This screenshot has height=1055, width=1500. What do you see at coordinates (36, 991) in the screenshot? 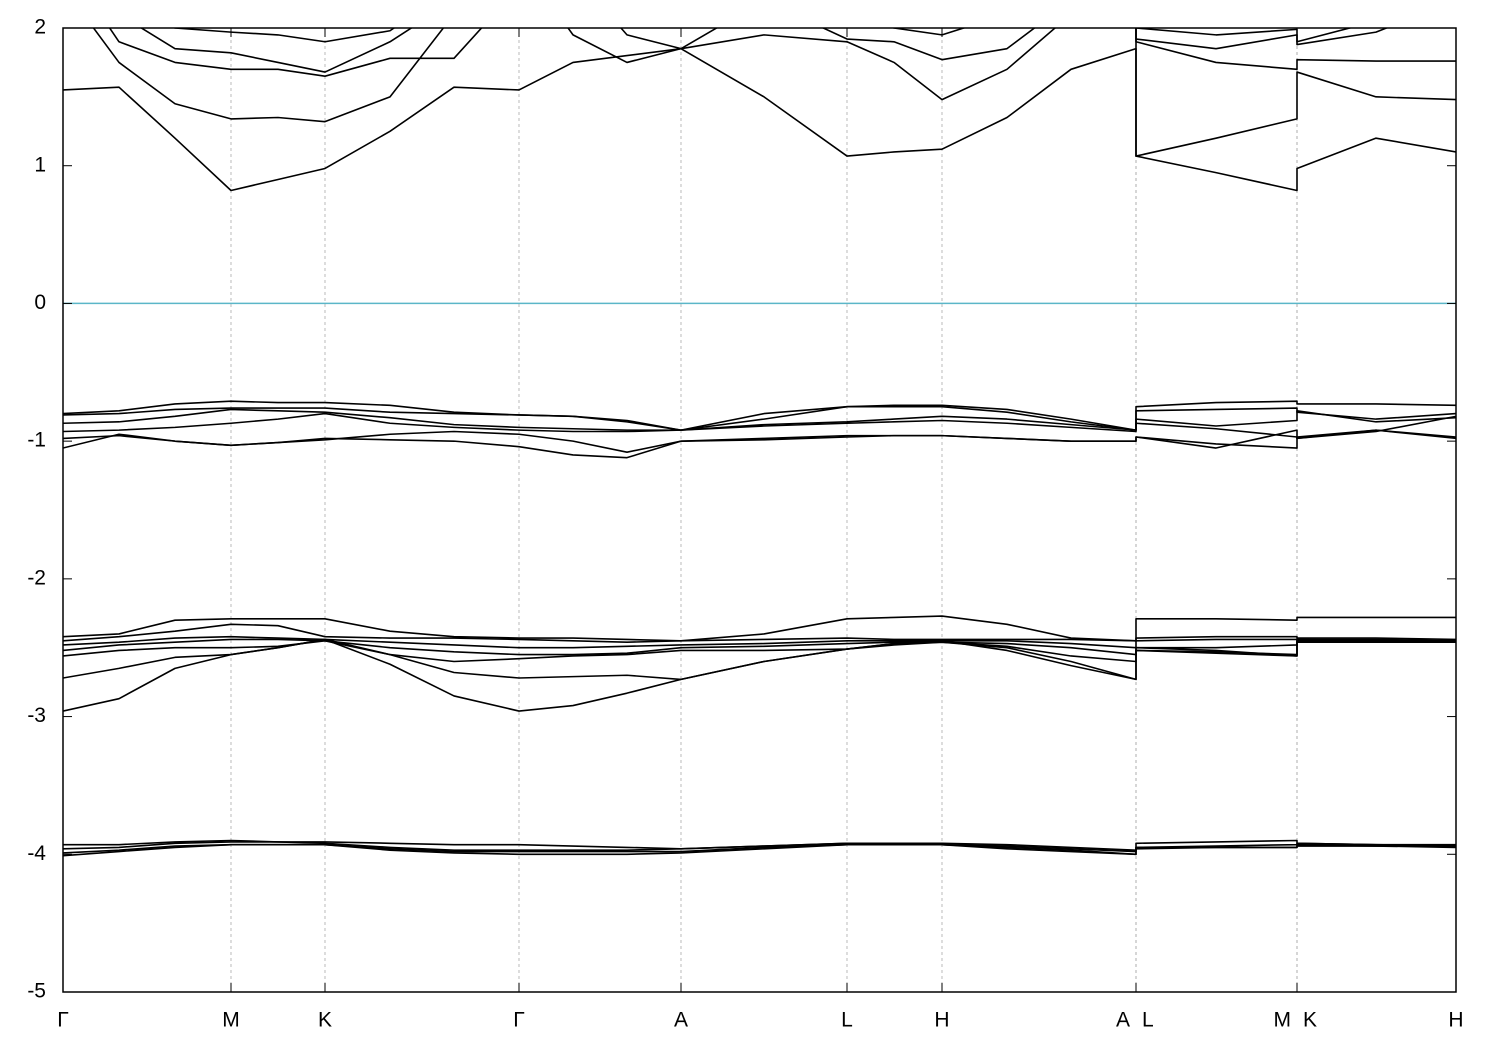
I see `y-tick-label: -5` at bounding box center [36, 991].